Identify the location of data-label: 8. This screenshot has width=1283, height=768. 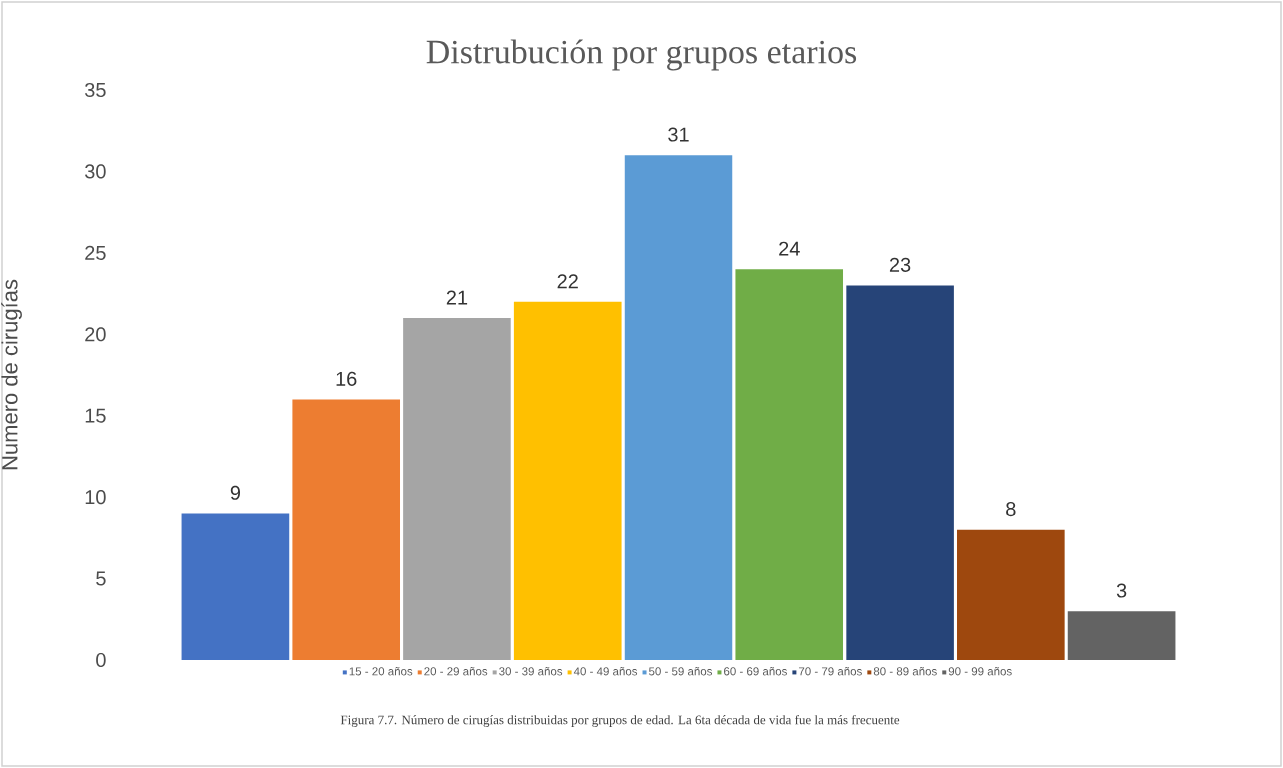
(1011, 509).